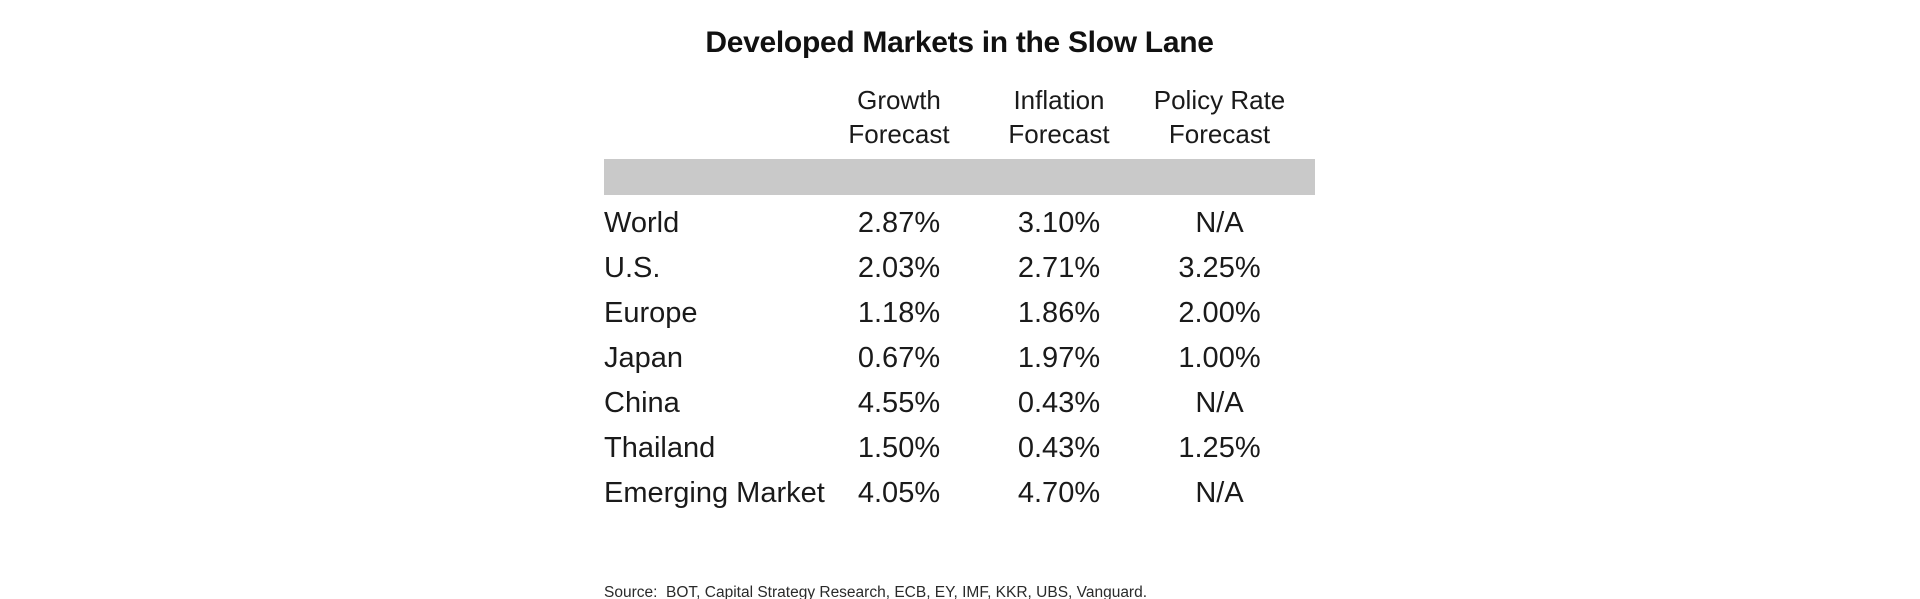  What do you see at coordinates (959, 223) in the screenshot?
I see `table-row-world: World 2.87% 3.10% N/A` at bounding box center [959, 223].